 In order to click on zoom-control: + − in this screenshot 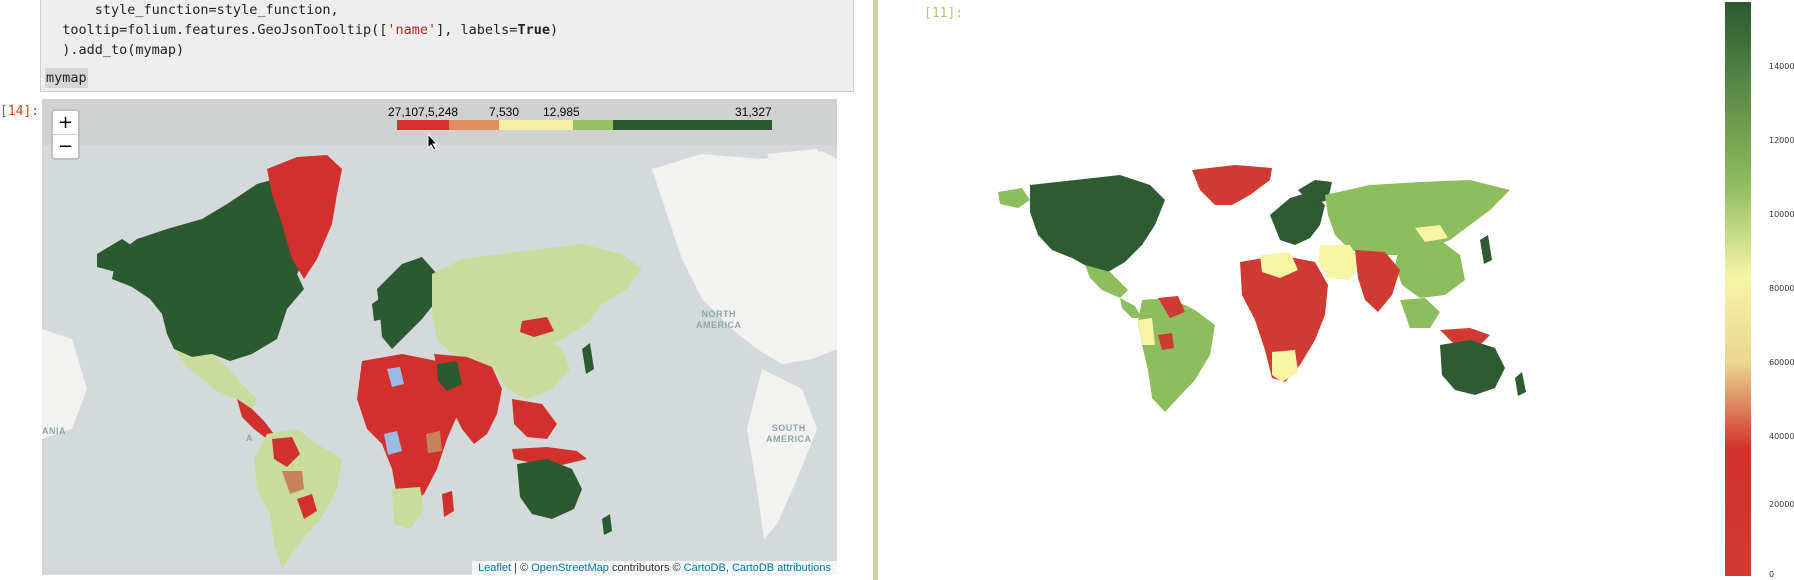, I will do `click(65, 134)`.